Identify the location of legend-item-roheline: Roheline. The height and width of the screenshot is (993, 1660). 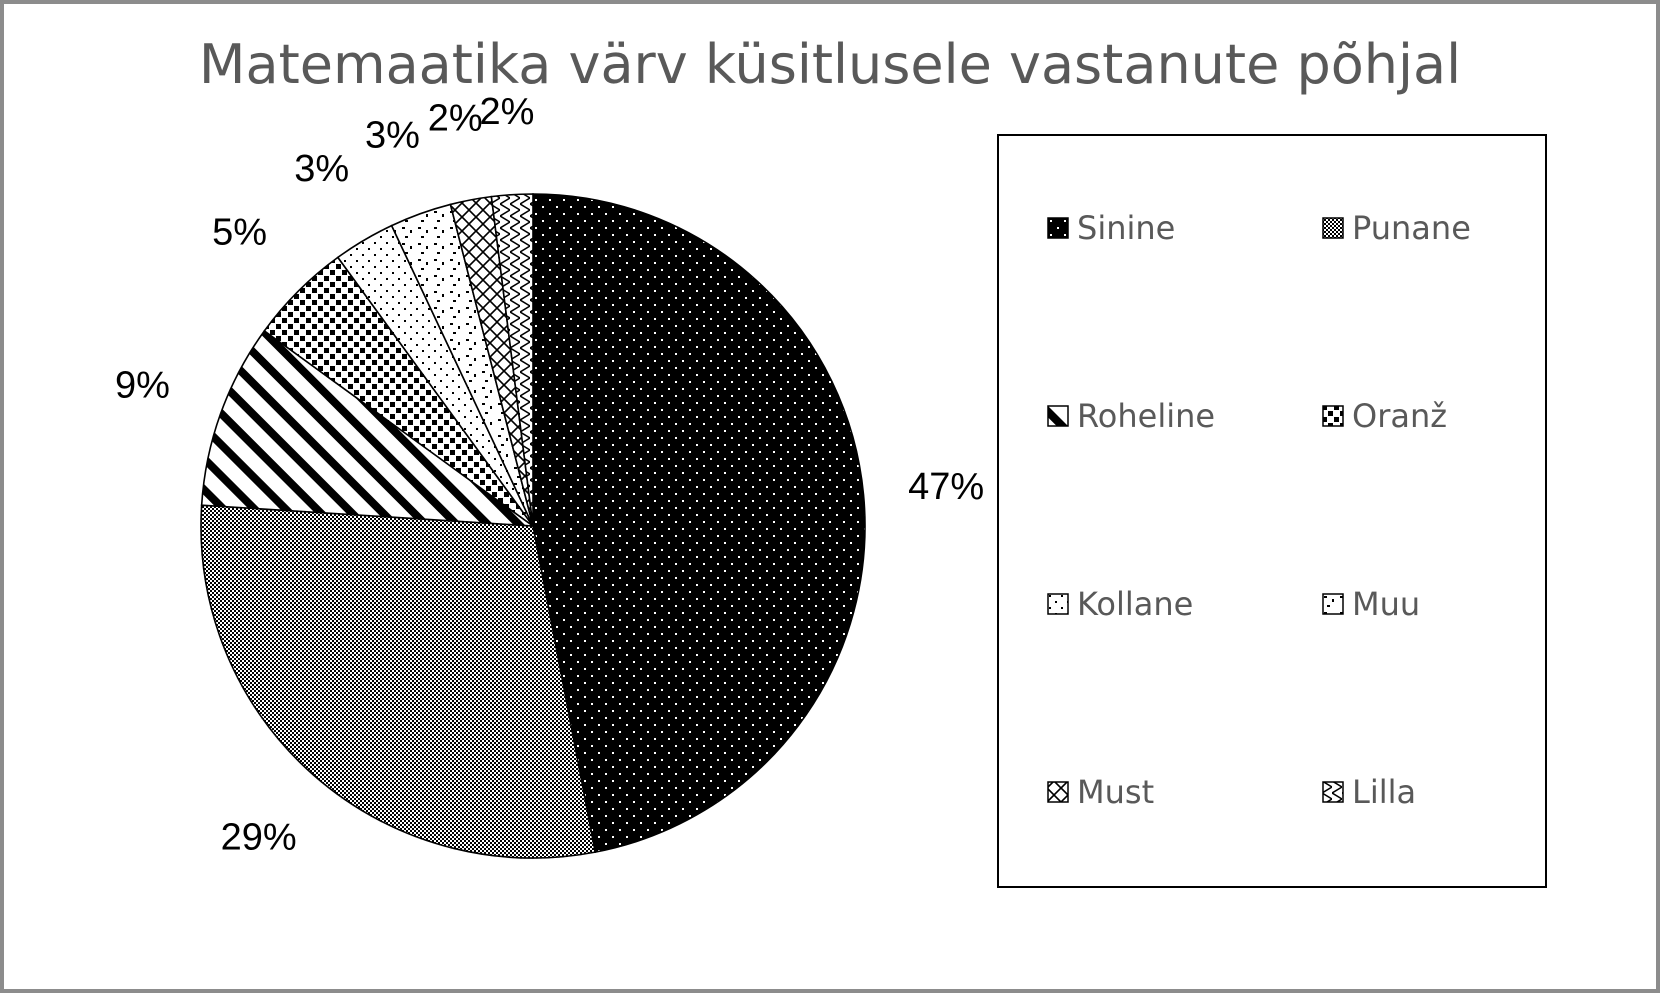
(1131, 416).